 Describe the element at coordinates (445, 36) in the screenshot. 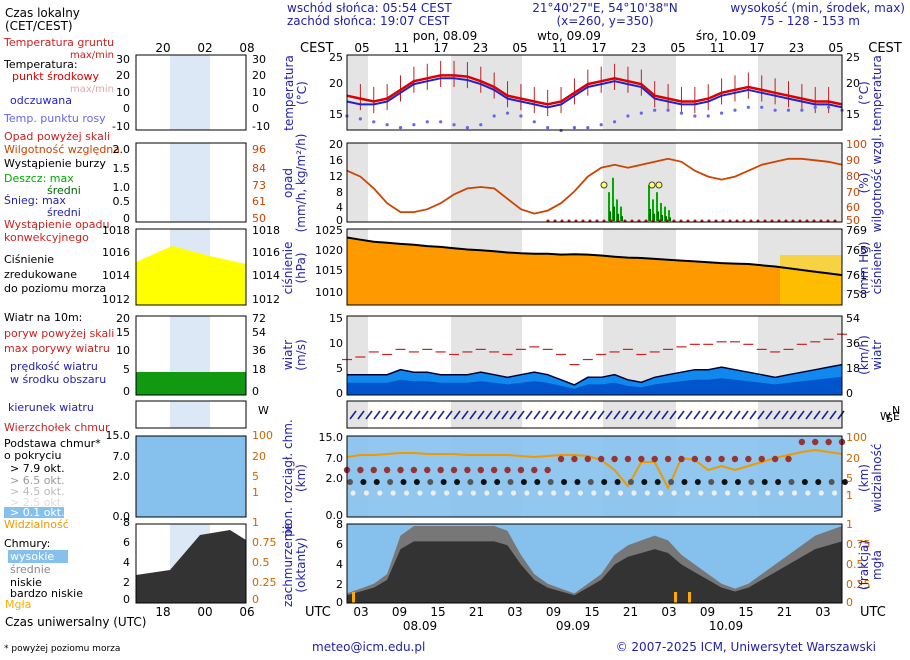

I see `day-label: pon, 08.09` at that location.